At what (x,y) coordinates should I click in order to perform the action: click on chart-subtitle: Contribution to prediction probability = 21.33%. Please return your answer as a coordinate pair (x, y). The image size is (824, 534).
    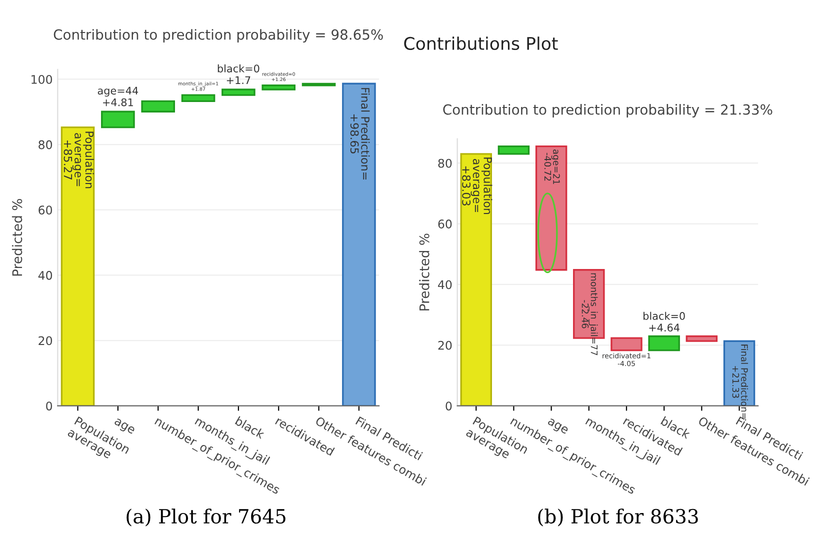
    Looking at the image, I should click on (607, 111).